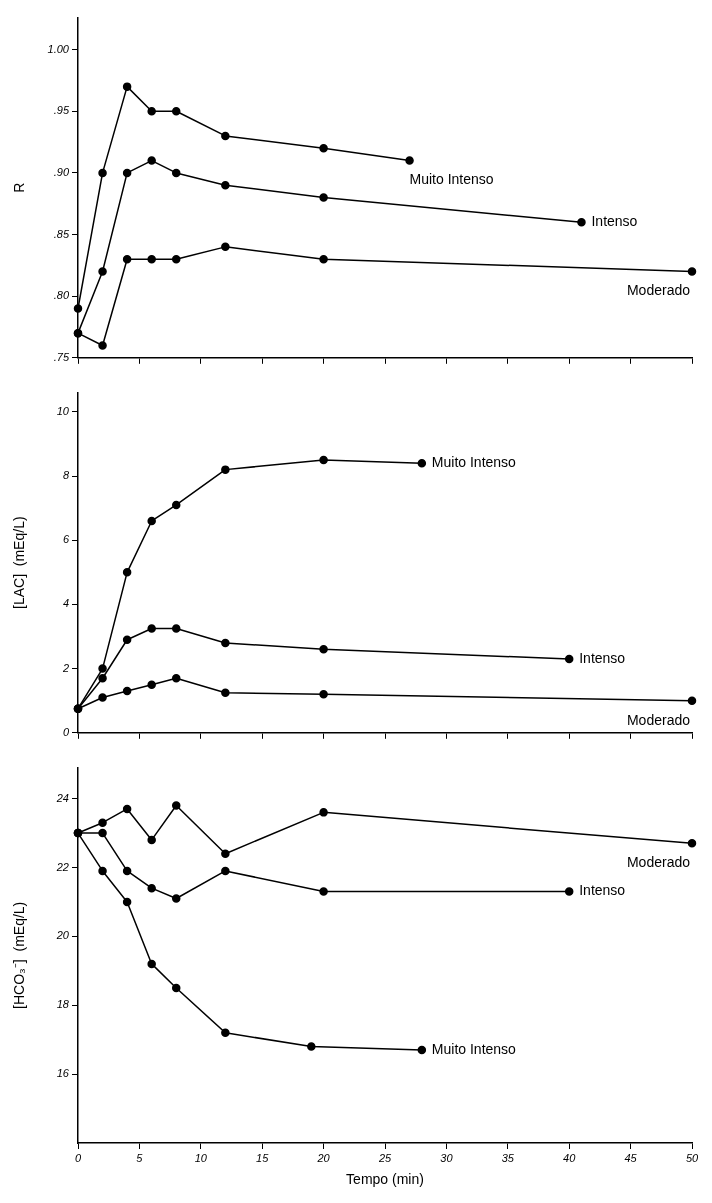 Image resolution: width=712 pixels, height=1203 pixels. I want to click on y-tick-label: 2, so click(65, 667).